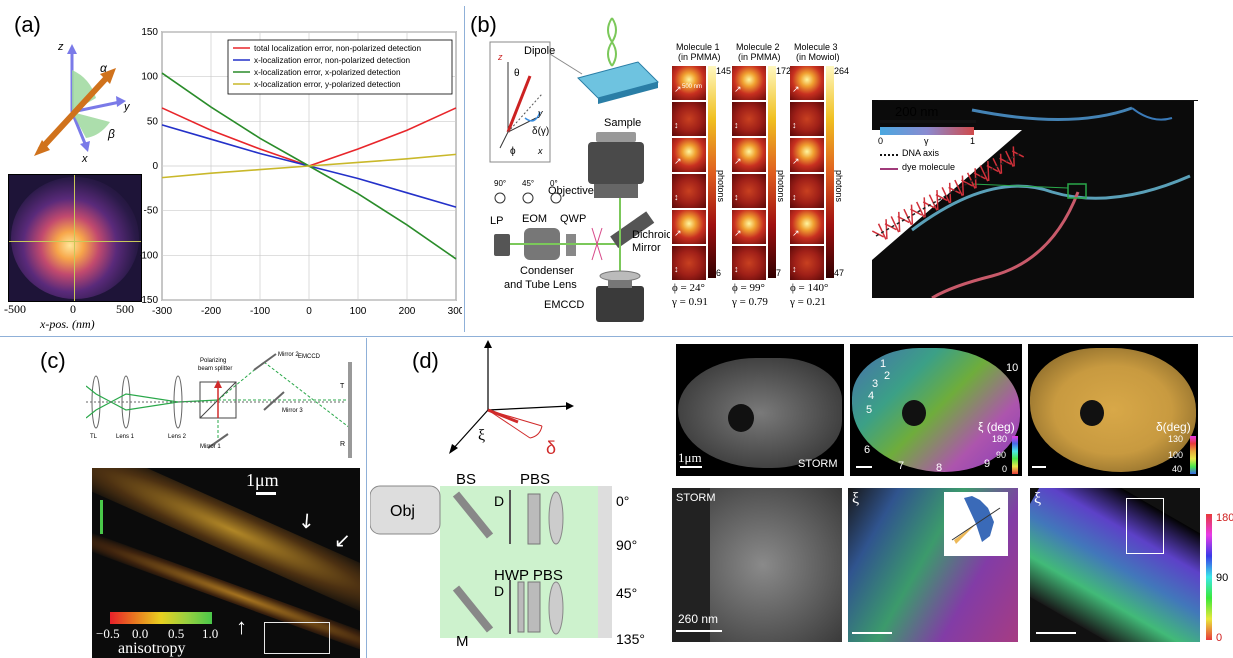 This screenshot has height=658, width=1233. I want to click on y-tick-label: 150, so click(149, 32).